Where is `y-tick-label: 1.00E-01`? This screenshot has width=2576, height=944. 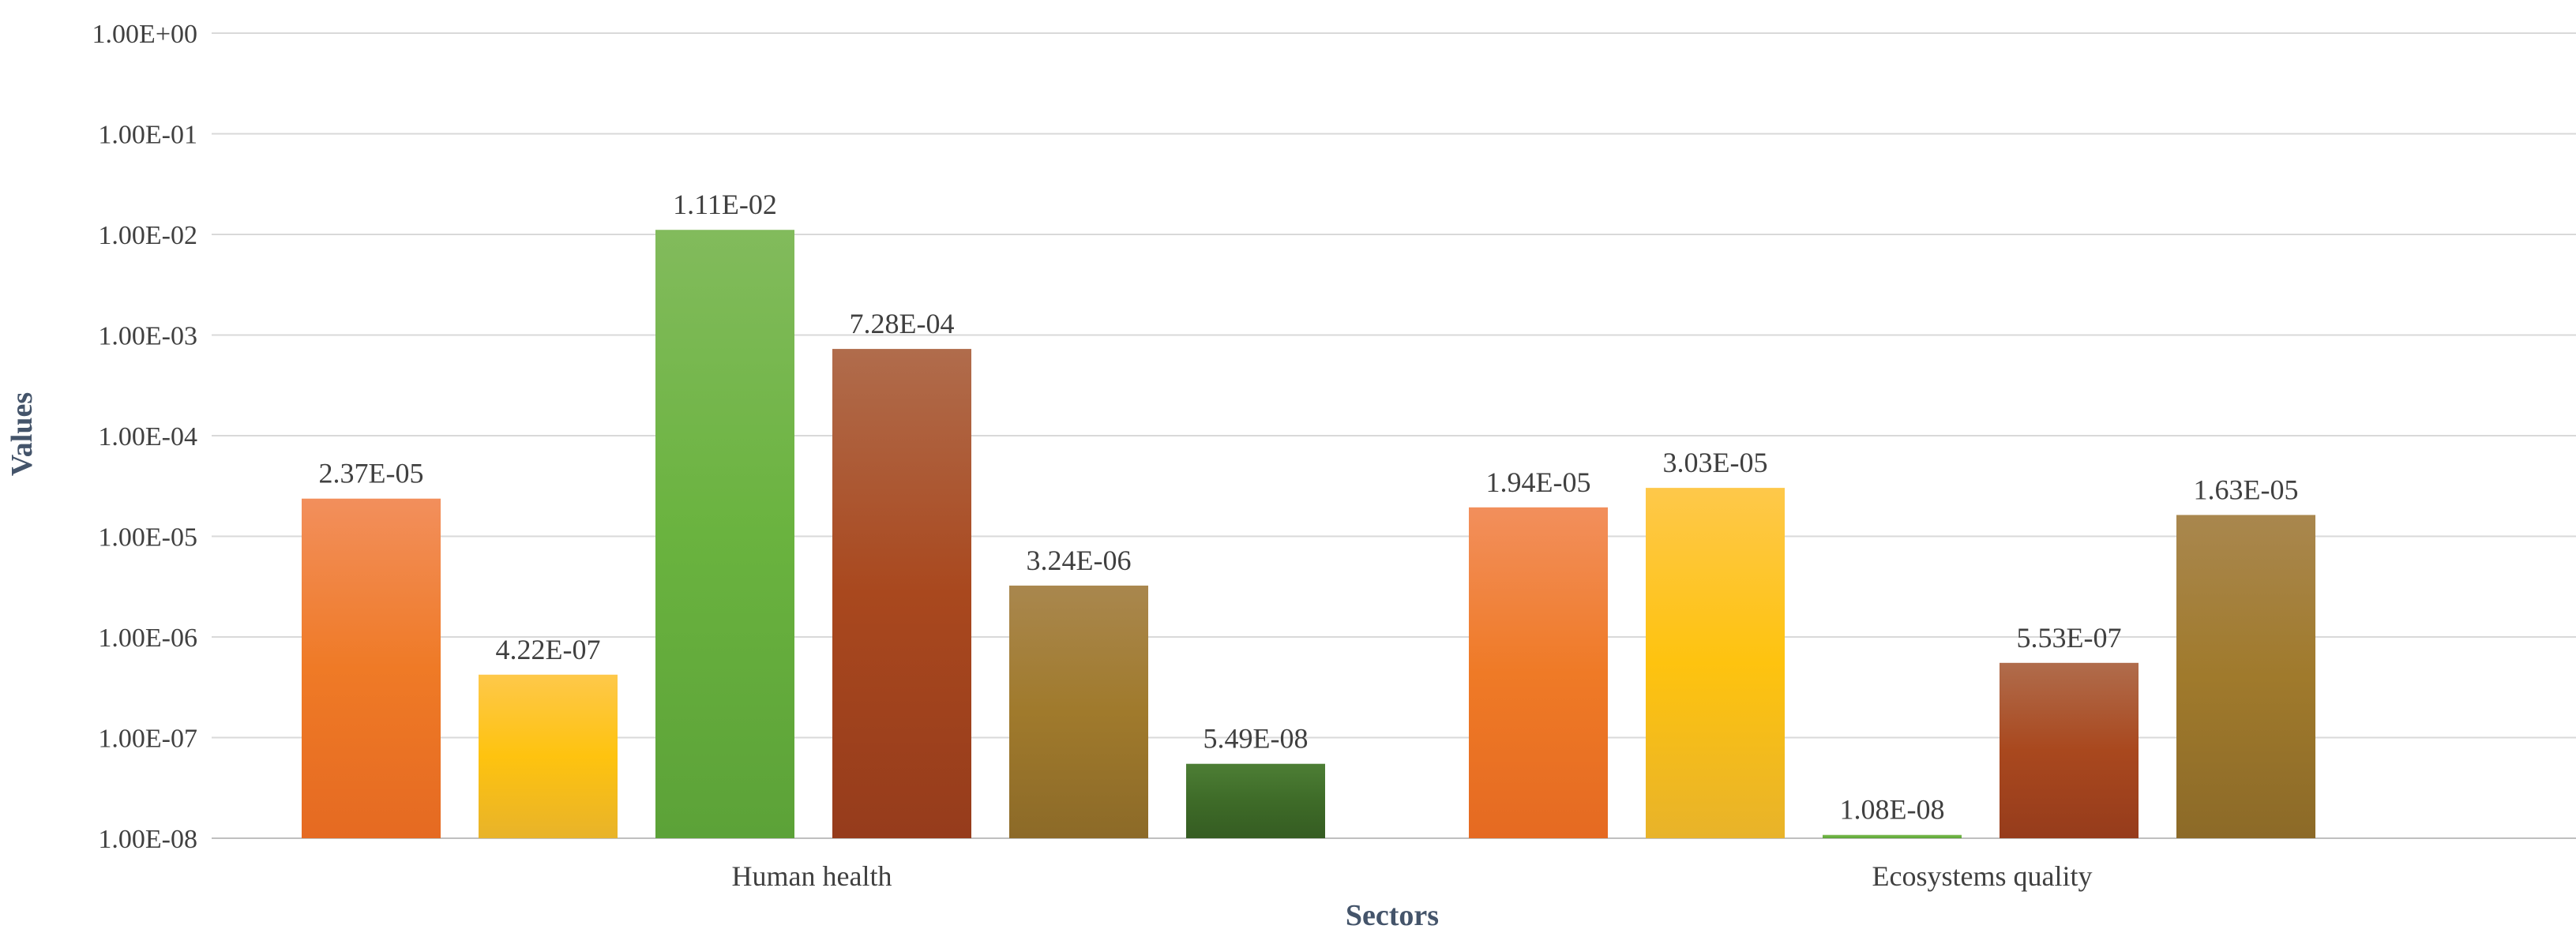 y-tick-label: 1.00E-01 is located at coordinates (147, 135).